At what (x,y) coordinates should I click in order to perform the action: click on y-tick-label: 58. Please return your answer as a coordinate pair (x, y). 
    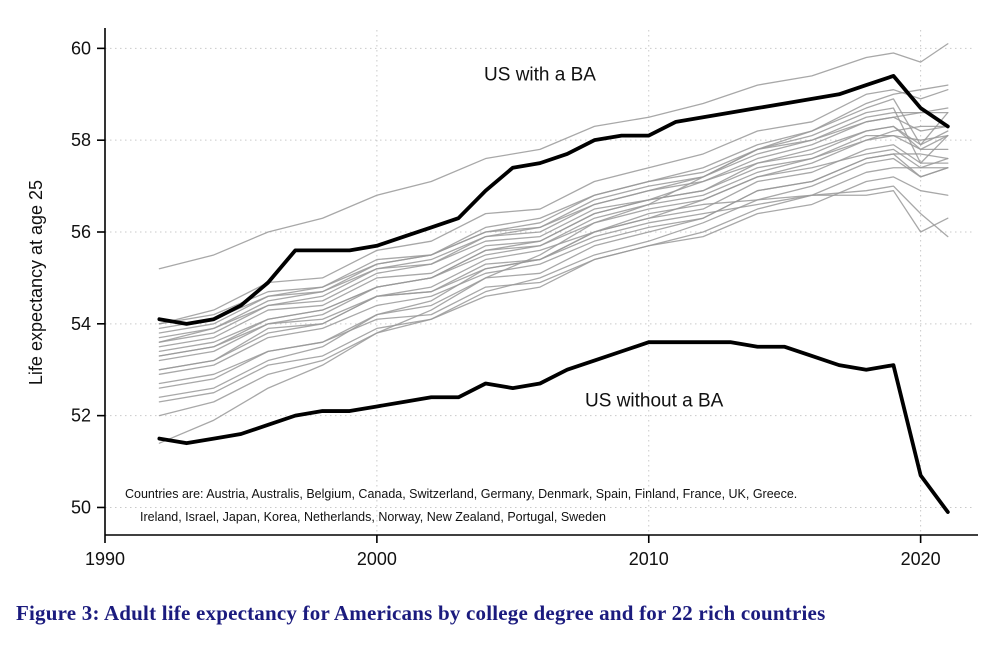
    Looking at the image, I should click on (81, 140).